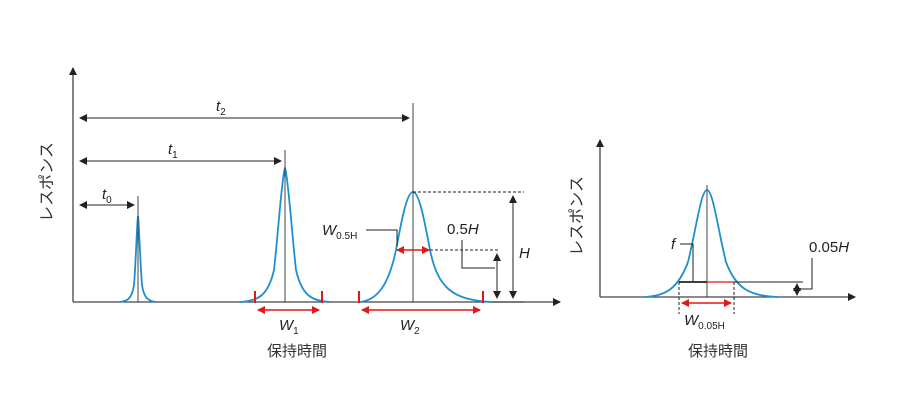 The height and width of the screenshot is (400, 900). Describe the element at coordinates (674, 244) in the screenshot. I see `f-label: f` at that location.